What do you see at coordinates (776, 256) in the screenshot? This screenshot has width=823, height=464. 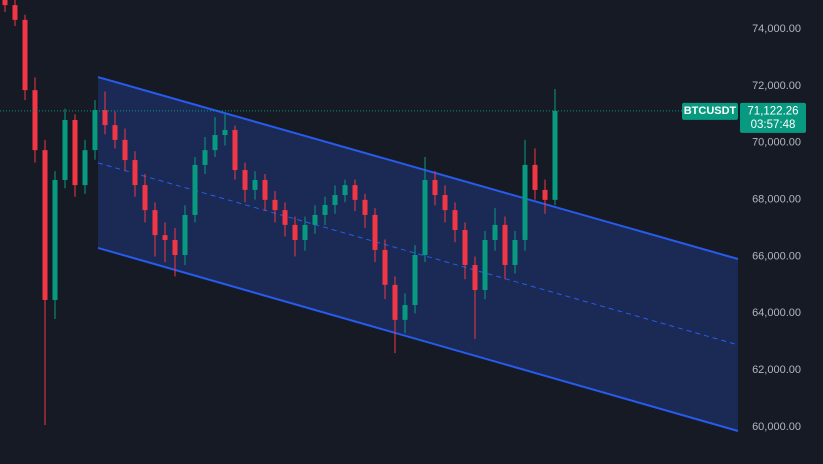 I see `y-tick-label: 66,000.00` at bounding box center [776, 256].